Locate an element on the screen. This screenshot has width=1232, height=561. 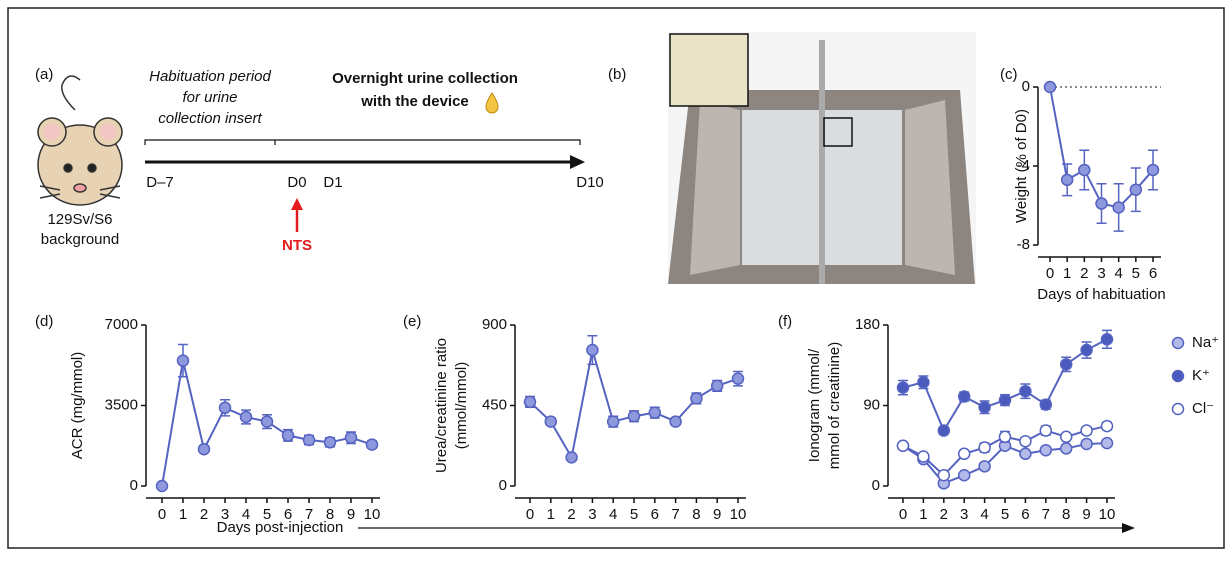
panel-label: (d) is located at coordinates (44, 321).